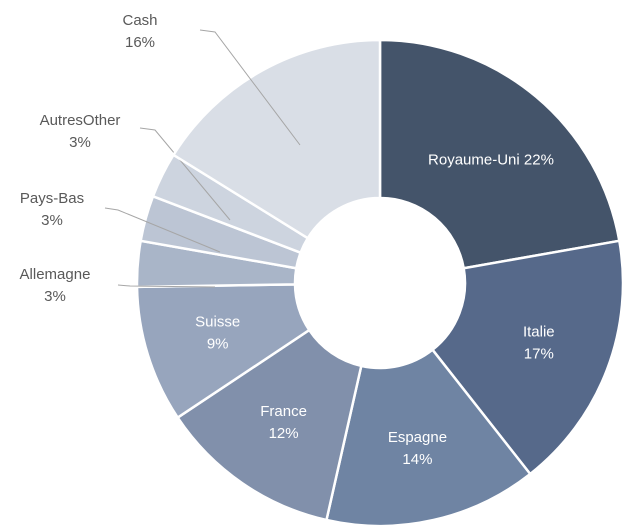  What do you see at coordinates (539, 159) in the screenshot?
I see `value-label: 22%` at bounding box center [539, 159].